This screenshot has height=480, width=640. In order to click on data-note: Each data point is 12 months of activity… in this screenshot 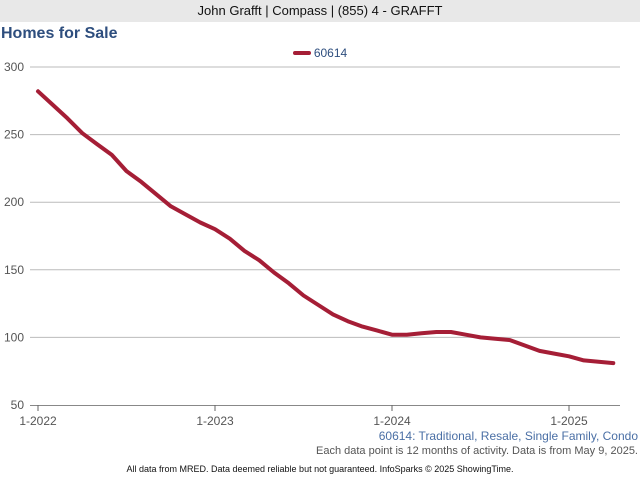, I will do `click(476, 451)`.